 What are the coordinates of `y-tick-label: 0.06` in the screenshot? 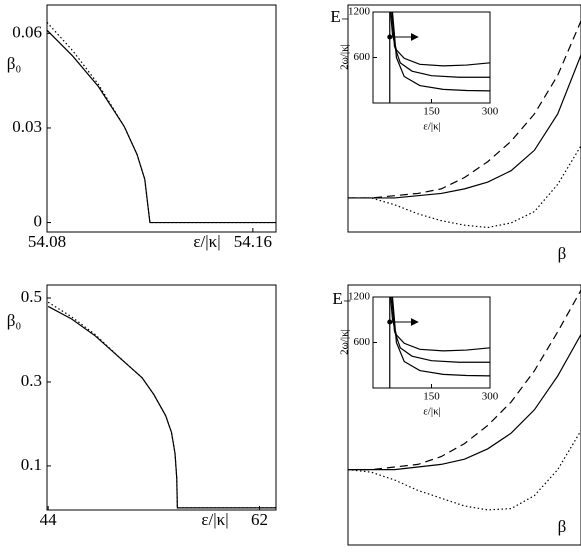 It's located at (27, 31).